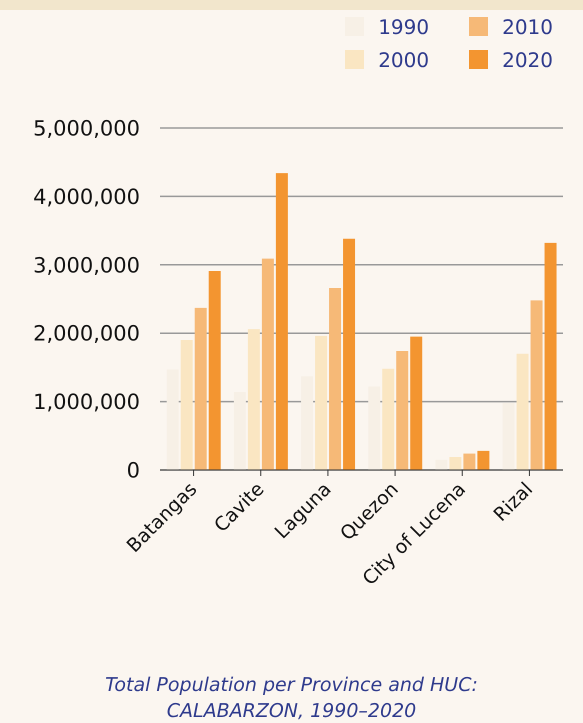 The width and height of the screenshot is (583, 723). What do you see at coordinates (133, 470) in the screenshot?
I see `y-tick-label: 0` at bounding box center [133, 470].